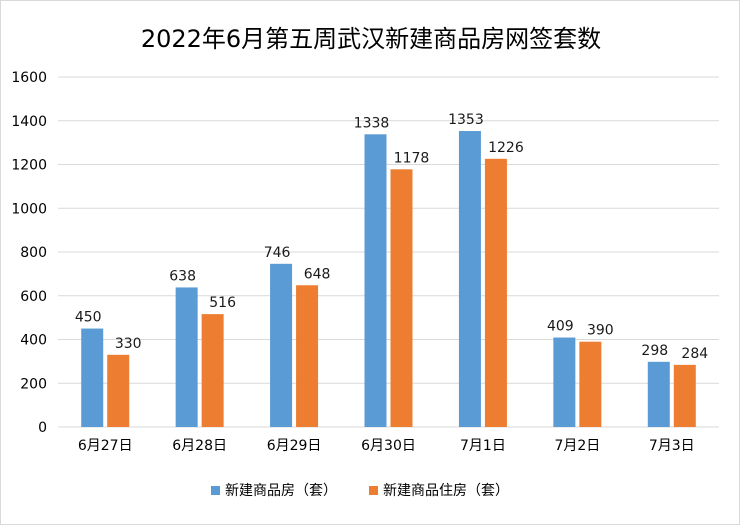 The height and width of the screenshot is (528, 740). Describe the element at coordinates (506, 148) in the screenshot. I see `data-label: 1226` at that location.